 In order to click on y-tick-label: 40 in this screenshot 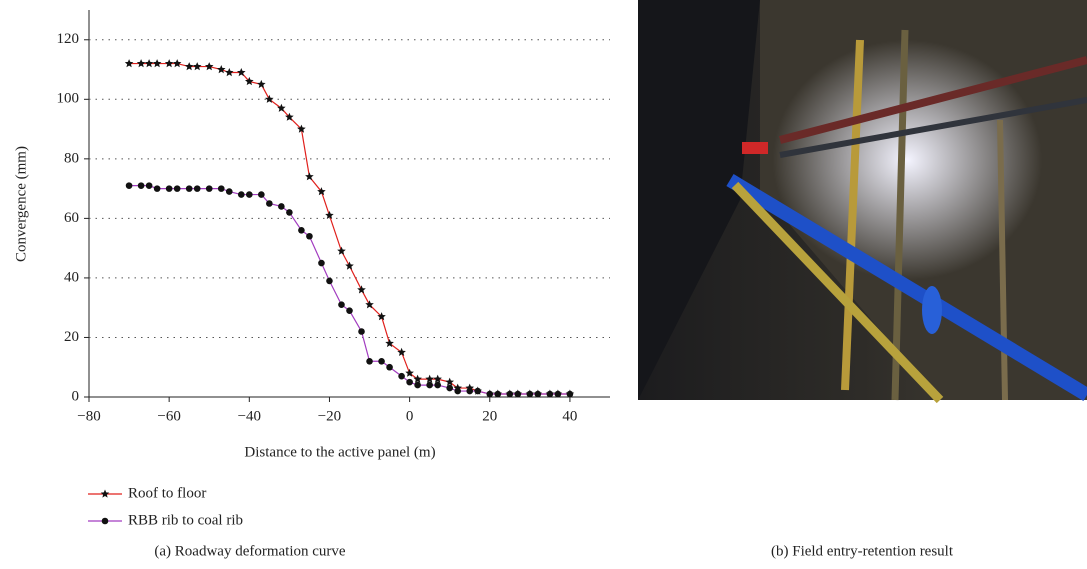, I will do `click(71, 277)`.